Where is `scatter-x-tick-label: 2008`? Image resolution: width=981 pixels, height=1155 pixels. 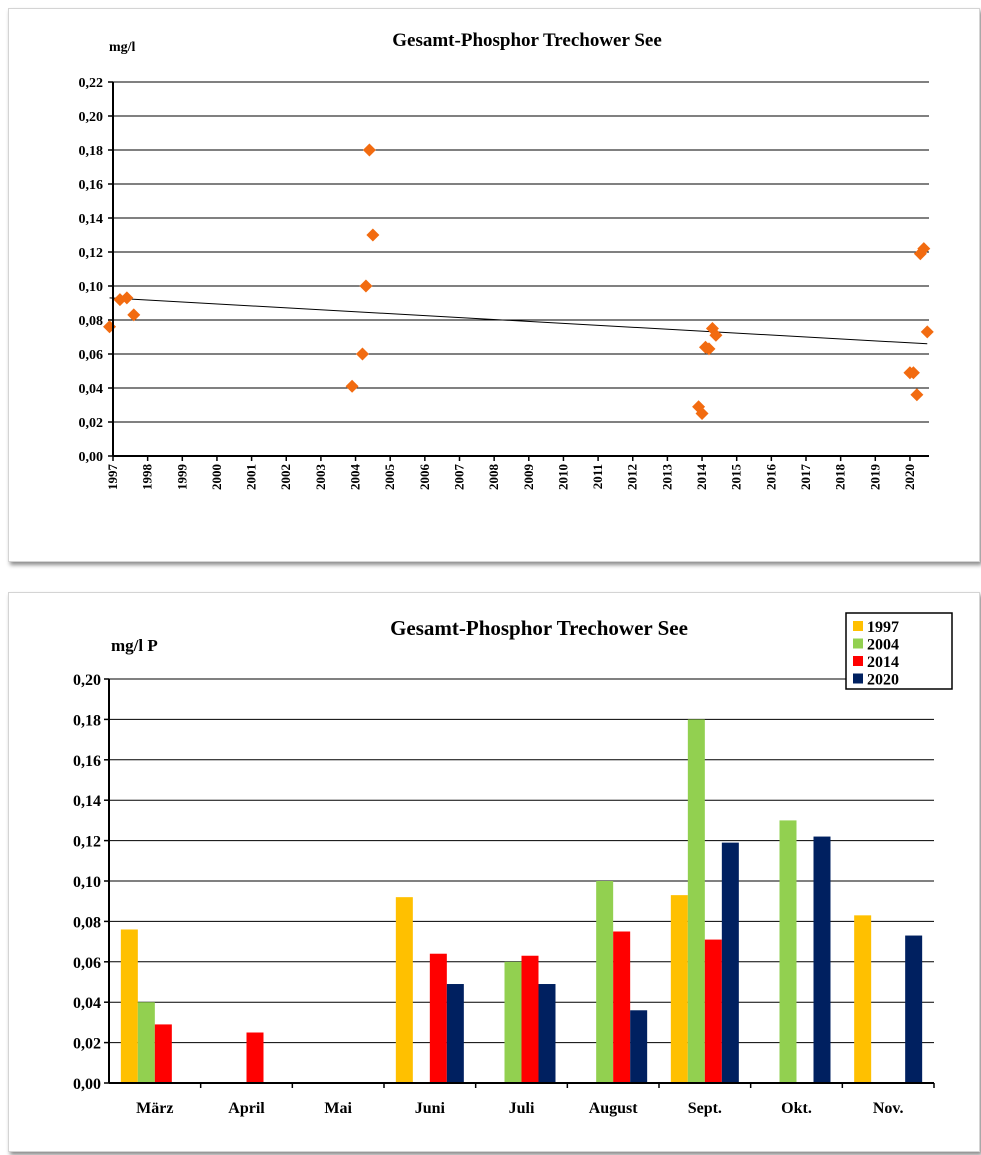
scatter-x-tick-label: 2008 is located at coordinates (493, 477).